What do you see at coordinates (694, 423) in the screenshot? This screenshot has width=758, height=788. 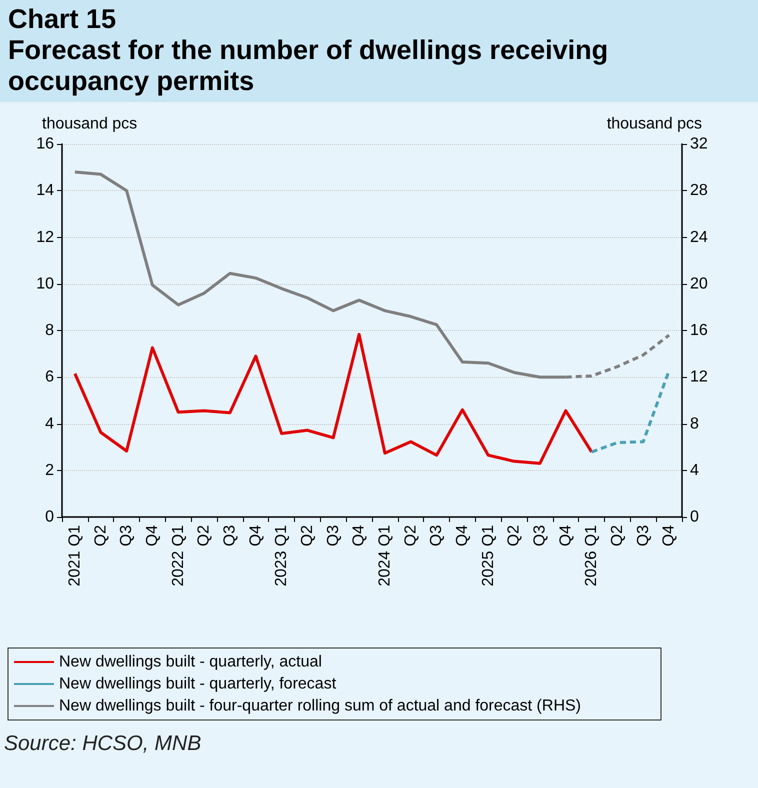 I see `y2-tick-label: 8` at bounding box center [694, 423].